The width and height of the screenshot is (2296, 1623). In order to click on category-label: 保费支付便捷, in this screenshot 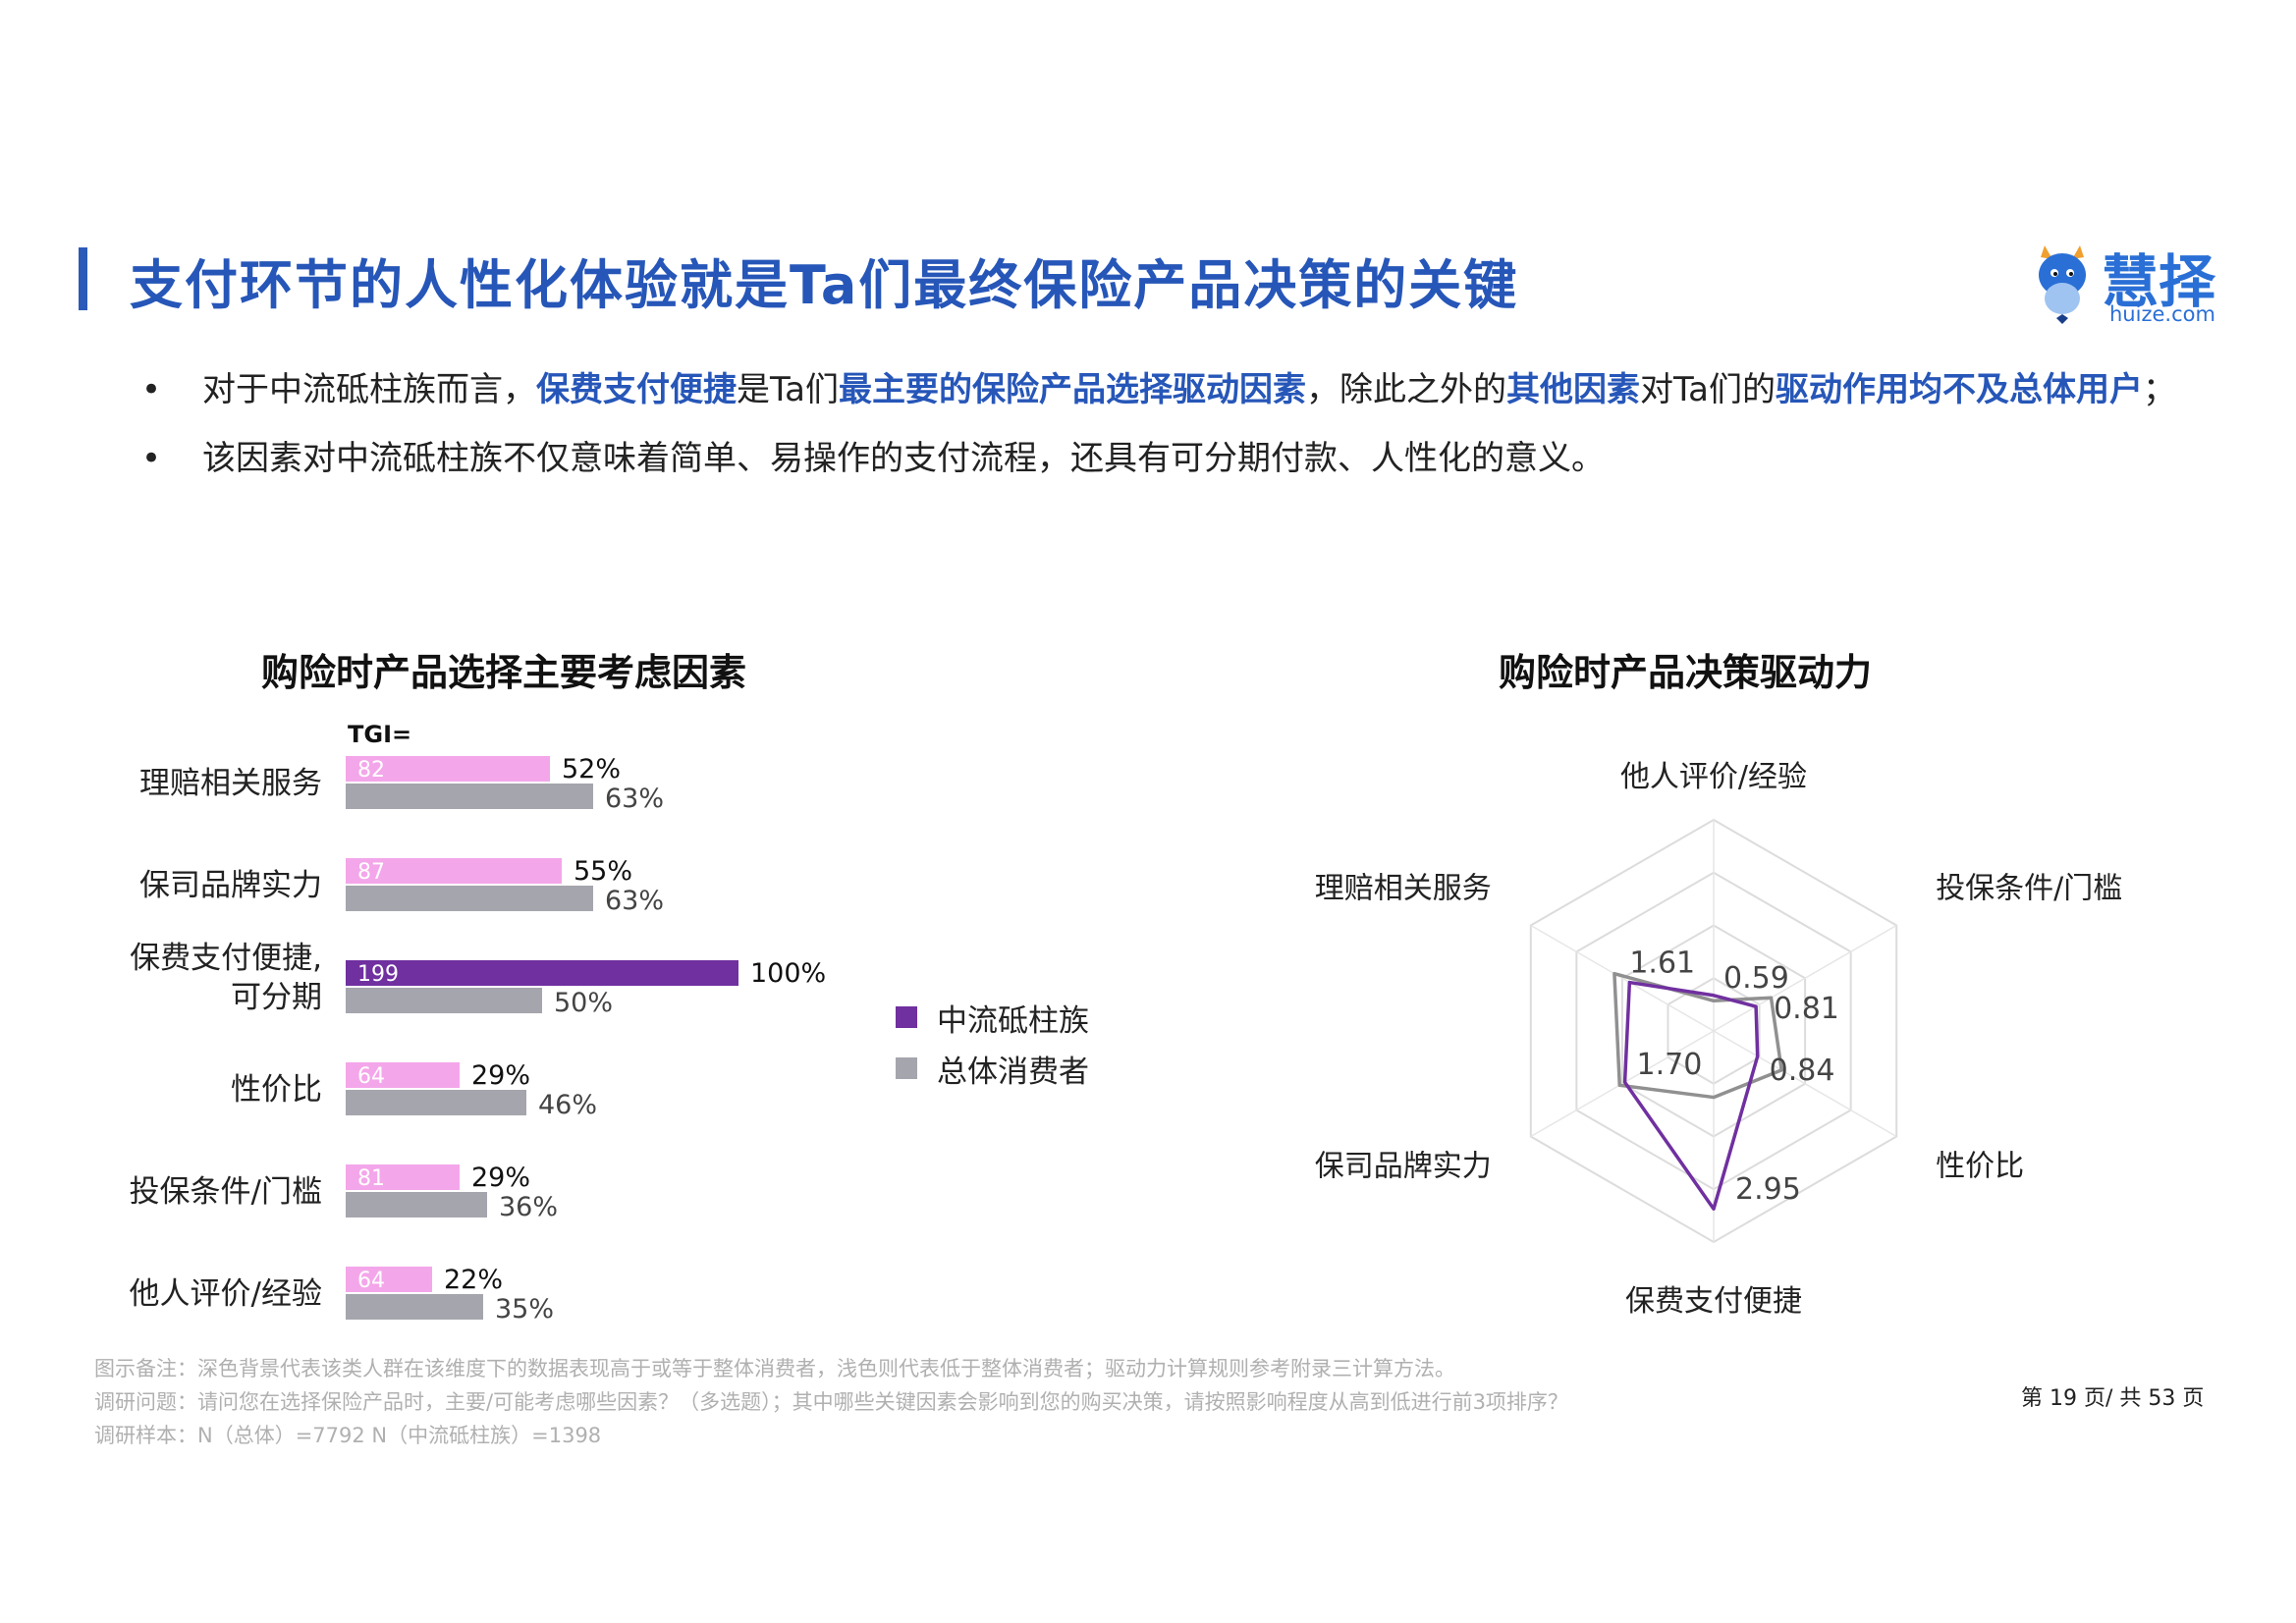, I will do `click(226, 958)`.